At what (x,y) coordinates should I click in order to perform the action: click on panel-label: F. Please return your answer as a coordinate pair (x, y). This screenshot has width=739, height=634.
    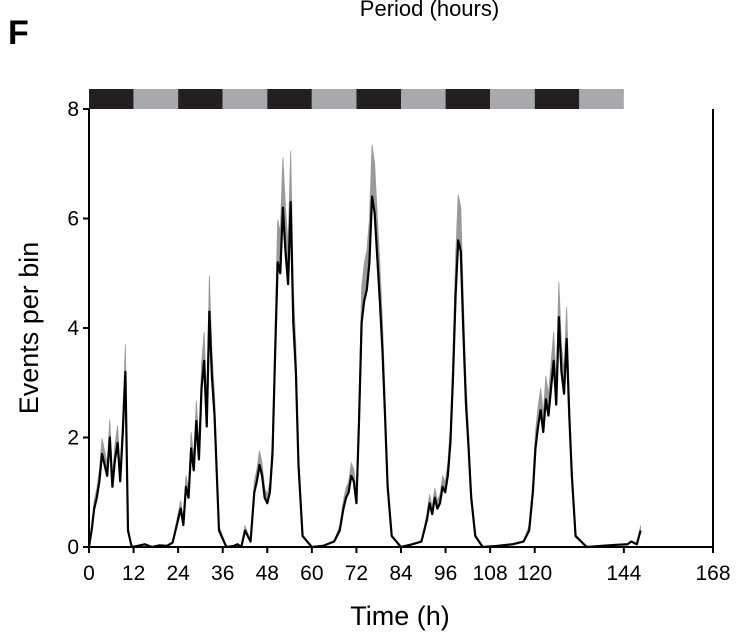
    Looking at the image, I should click on (18, 33).